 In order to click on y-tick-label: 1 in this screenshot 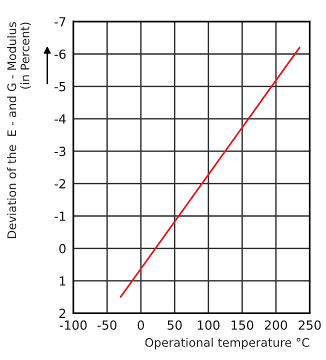, I will do `click(63, 281)`.